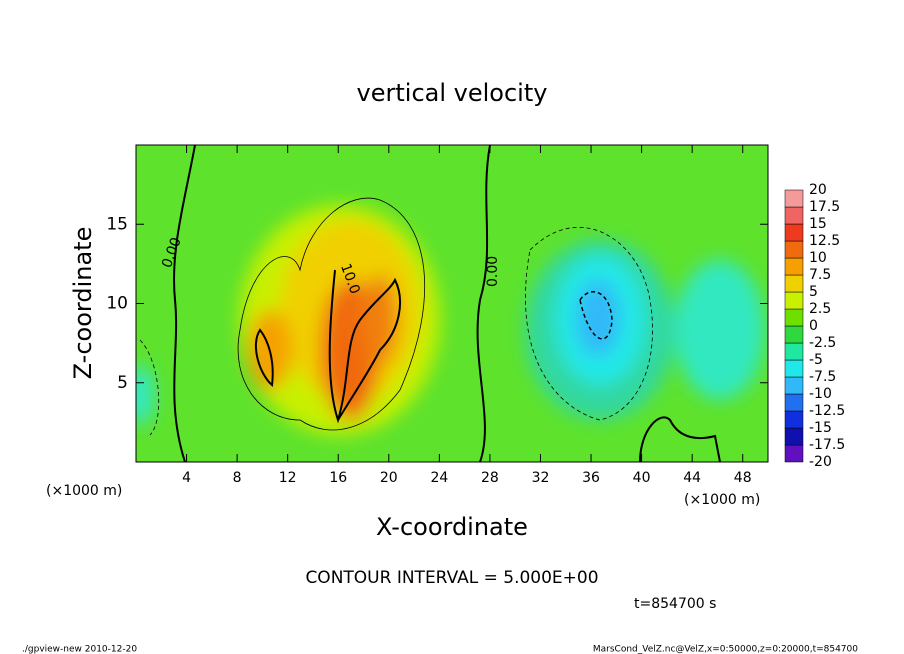 This screenshot has width=904, height=654. I want to click on colorbar-label: 20, so click(818, 190).